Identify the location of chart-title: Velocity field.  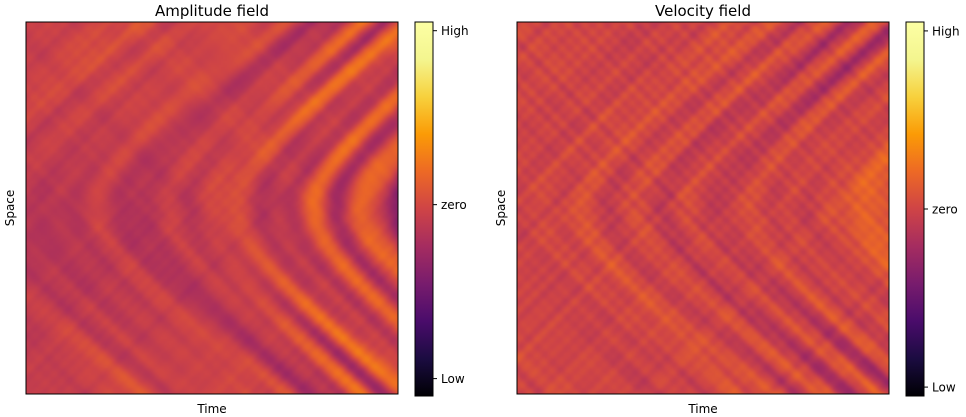
(703, 11).